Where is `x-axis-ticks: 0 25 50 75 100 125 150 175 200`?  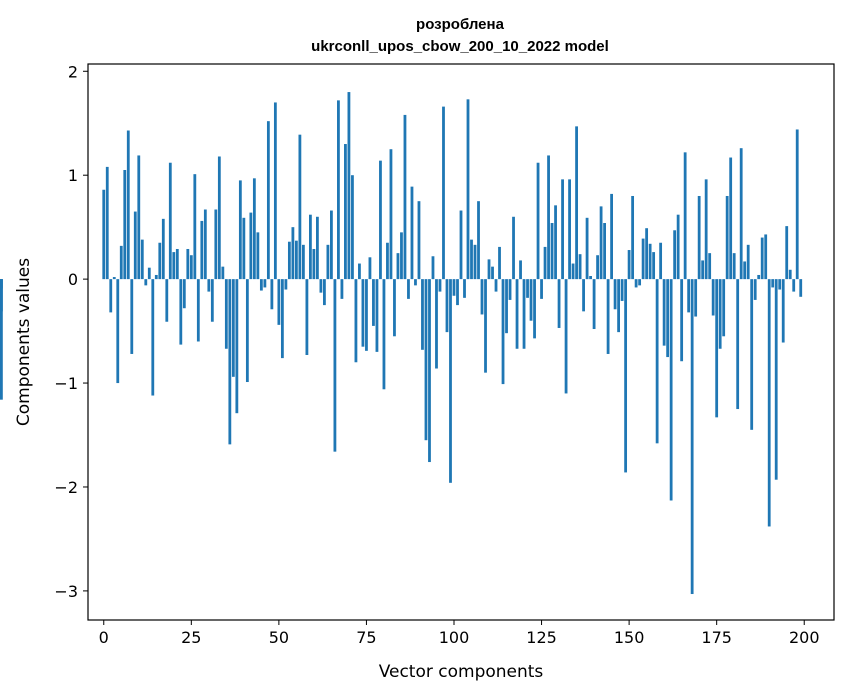 x-axis-ticks: 0 25 50 75 100 125 150 175 200 is located at coordinates (459, 633).